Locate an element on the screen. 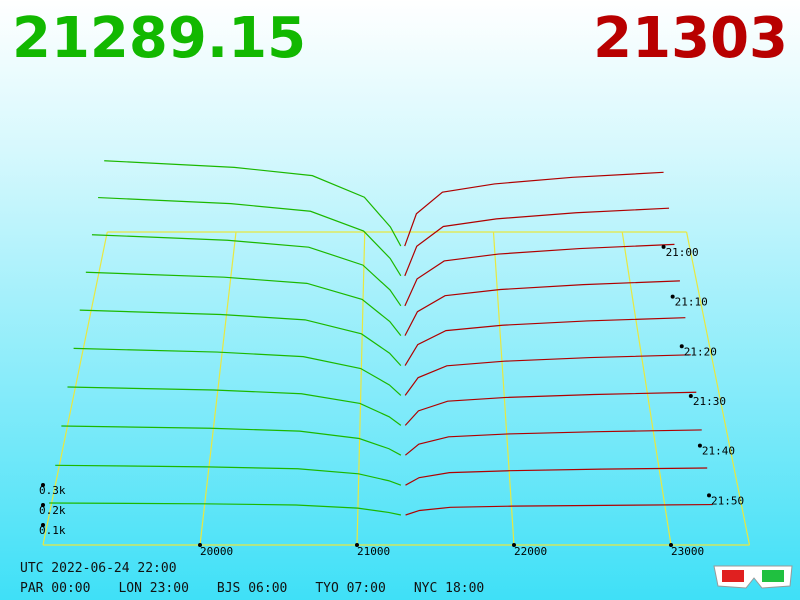 This screenshot has height=600, width=800. city-time: PAR 00:00 is located at coordinates (55, 588).